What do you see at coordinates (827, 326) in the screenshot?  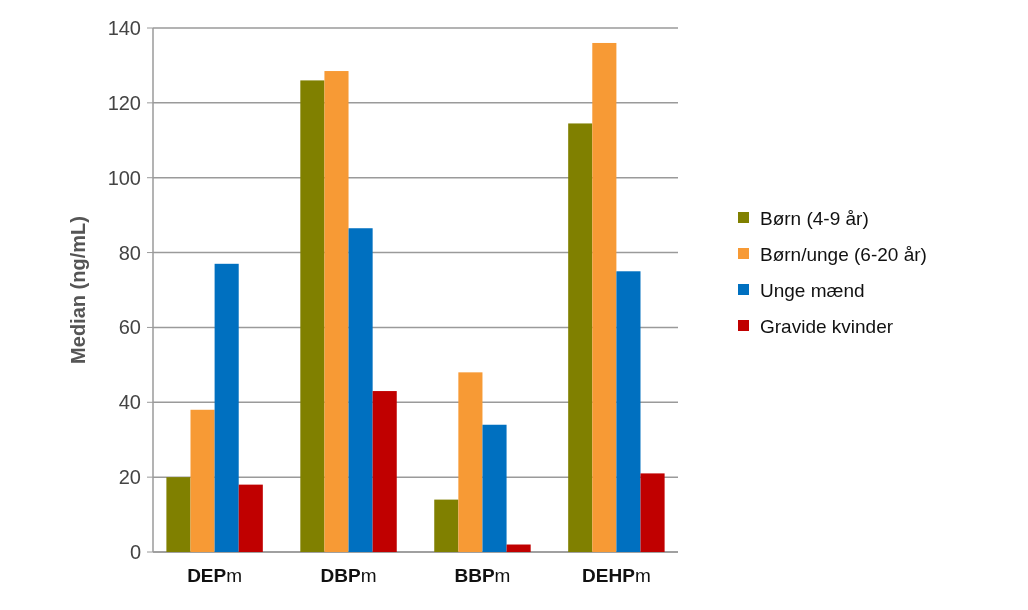 I see `legend-label: Gravide kvinder` at bounding box center [827, 326].